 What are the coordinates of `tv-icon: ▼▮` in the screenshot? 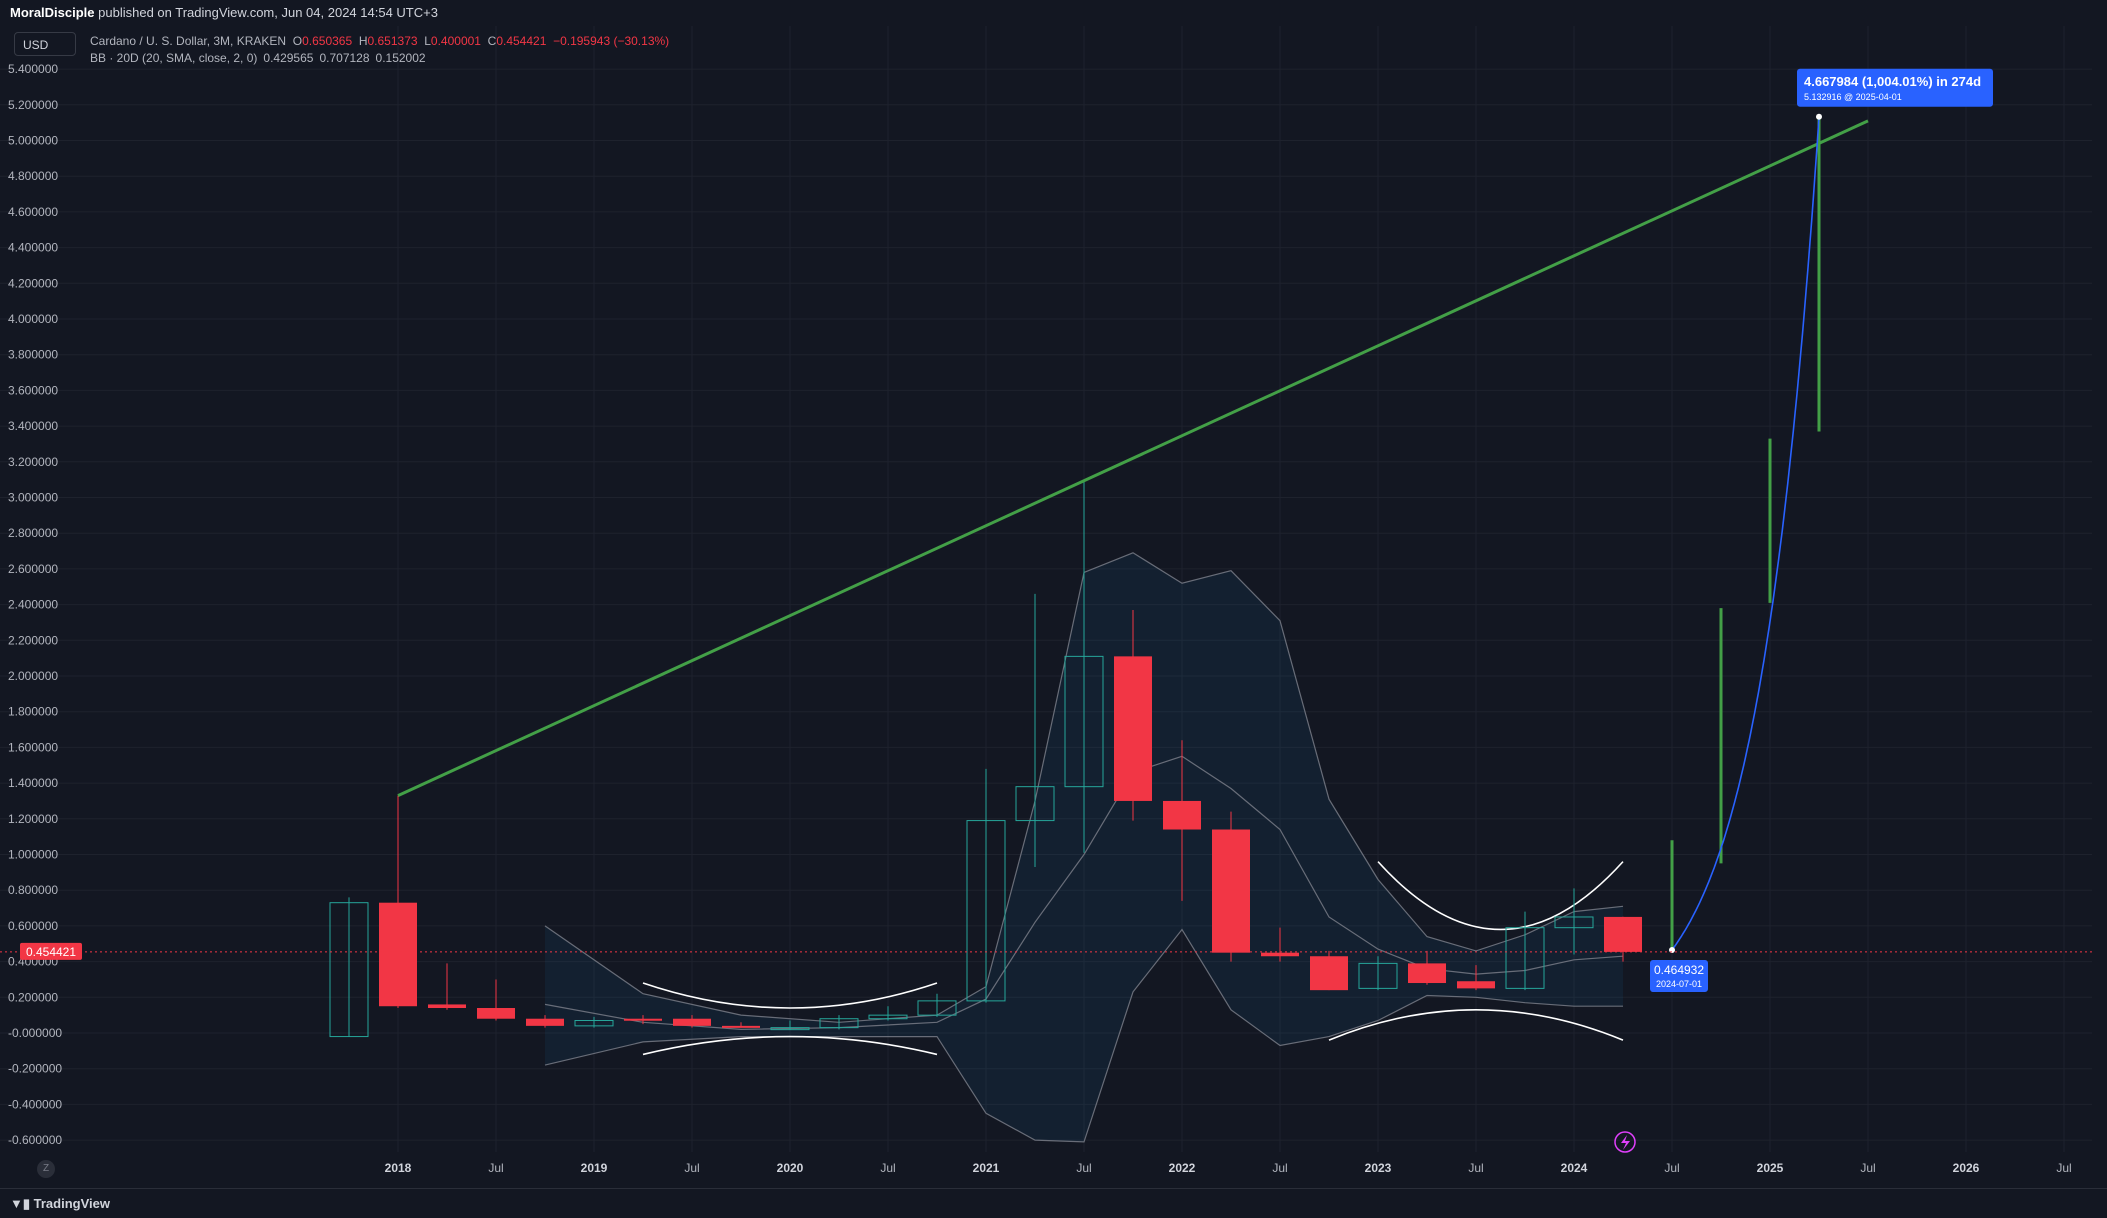 It's located at (22, 1203).